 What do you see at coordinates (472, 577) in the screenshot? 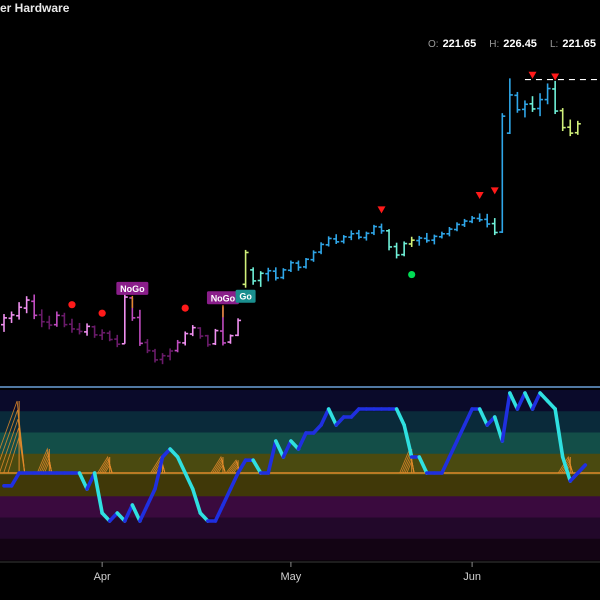
I see `time-axis-label: Jun` at bounding box center [472, 577].